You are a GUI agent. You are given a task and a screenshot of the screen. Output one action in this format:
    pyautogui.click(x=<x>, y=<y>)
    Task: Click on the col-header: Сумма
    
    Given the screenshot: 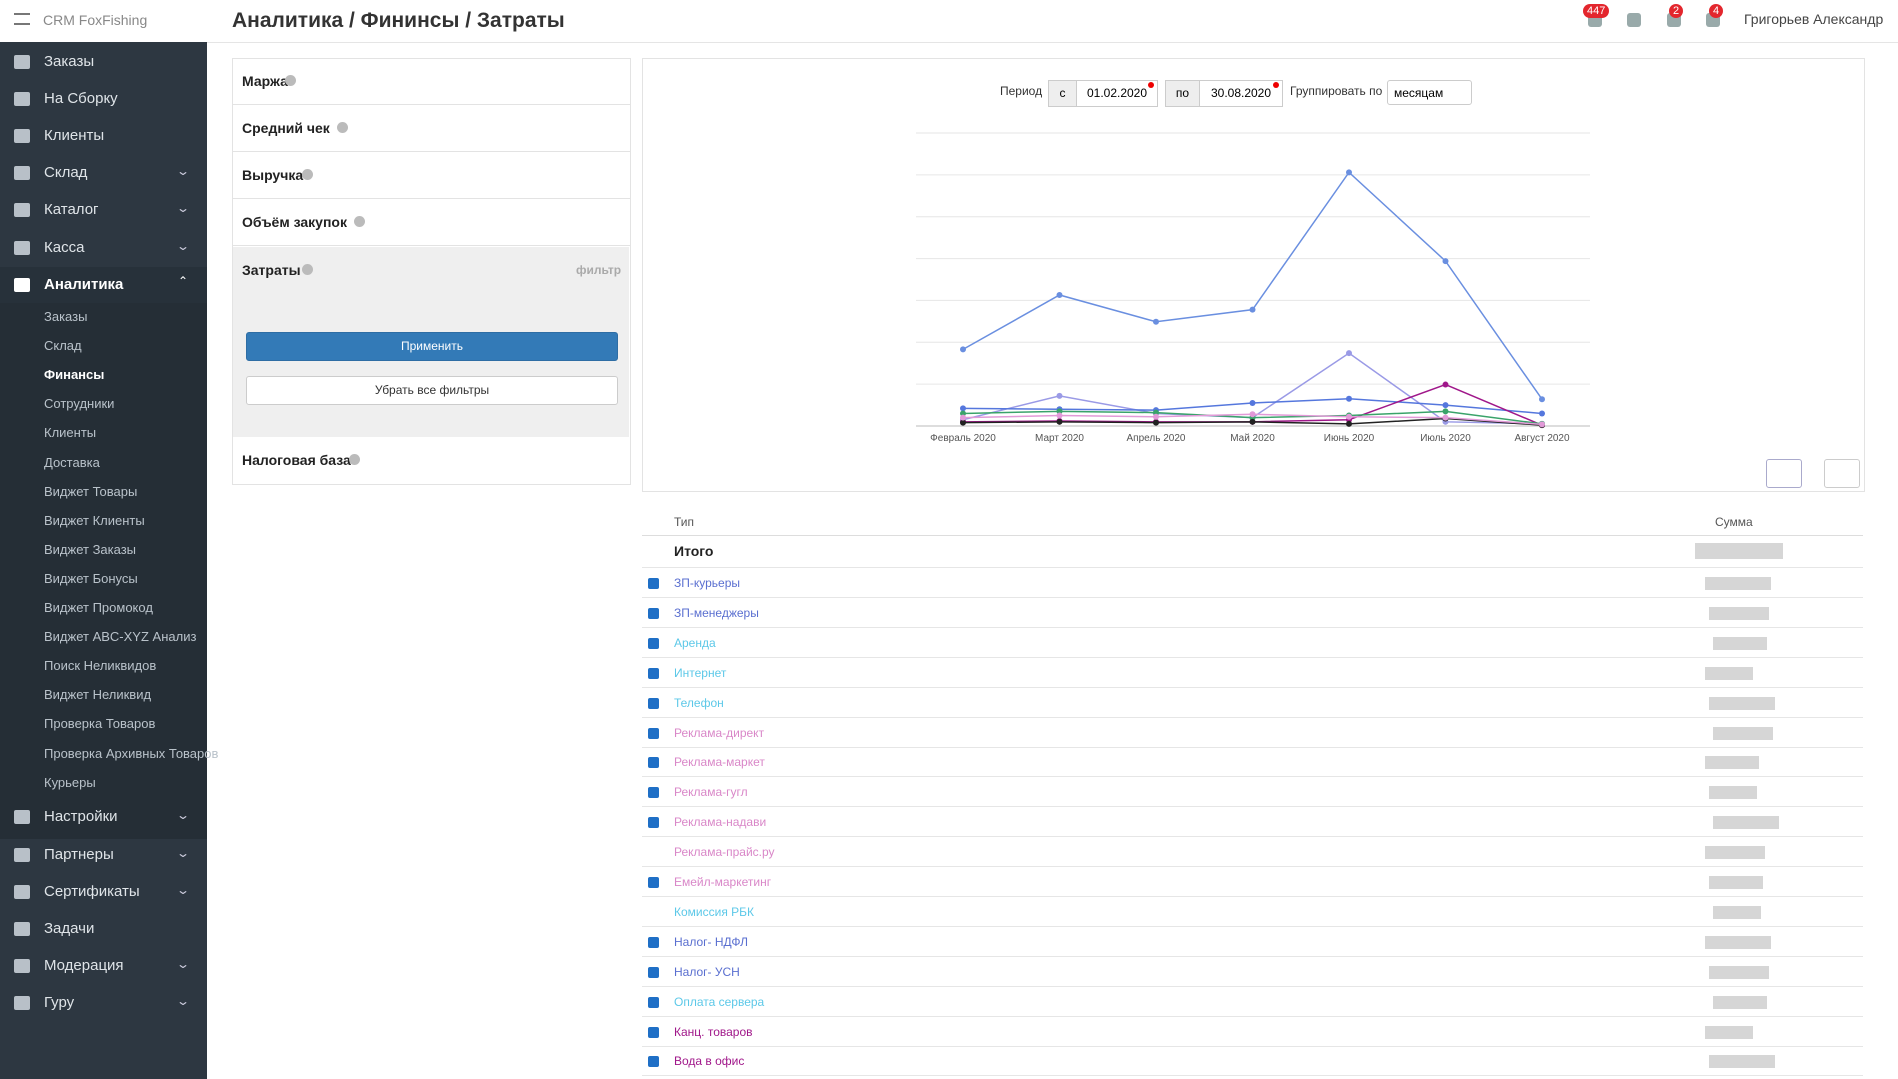 What is the action you would take?
    pyautogui.click(x=1734, y=522)
    